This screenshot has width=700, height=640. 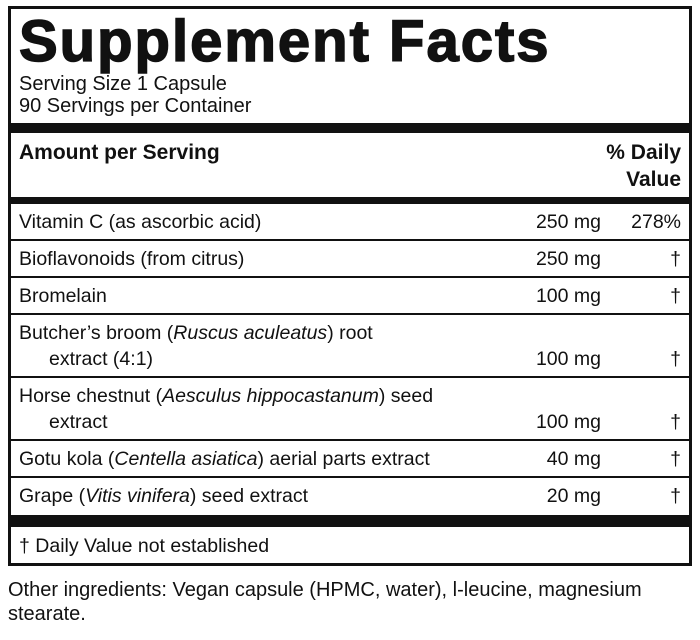 I want to click on latin-name: Vitis vinifera, so click(x=137, y=496).